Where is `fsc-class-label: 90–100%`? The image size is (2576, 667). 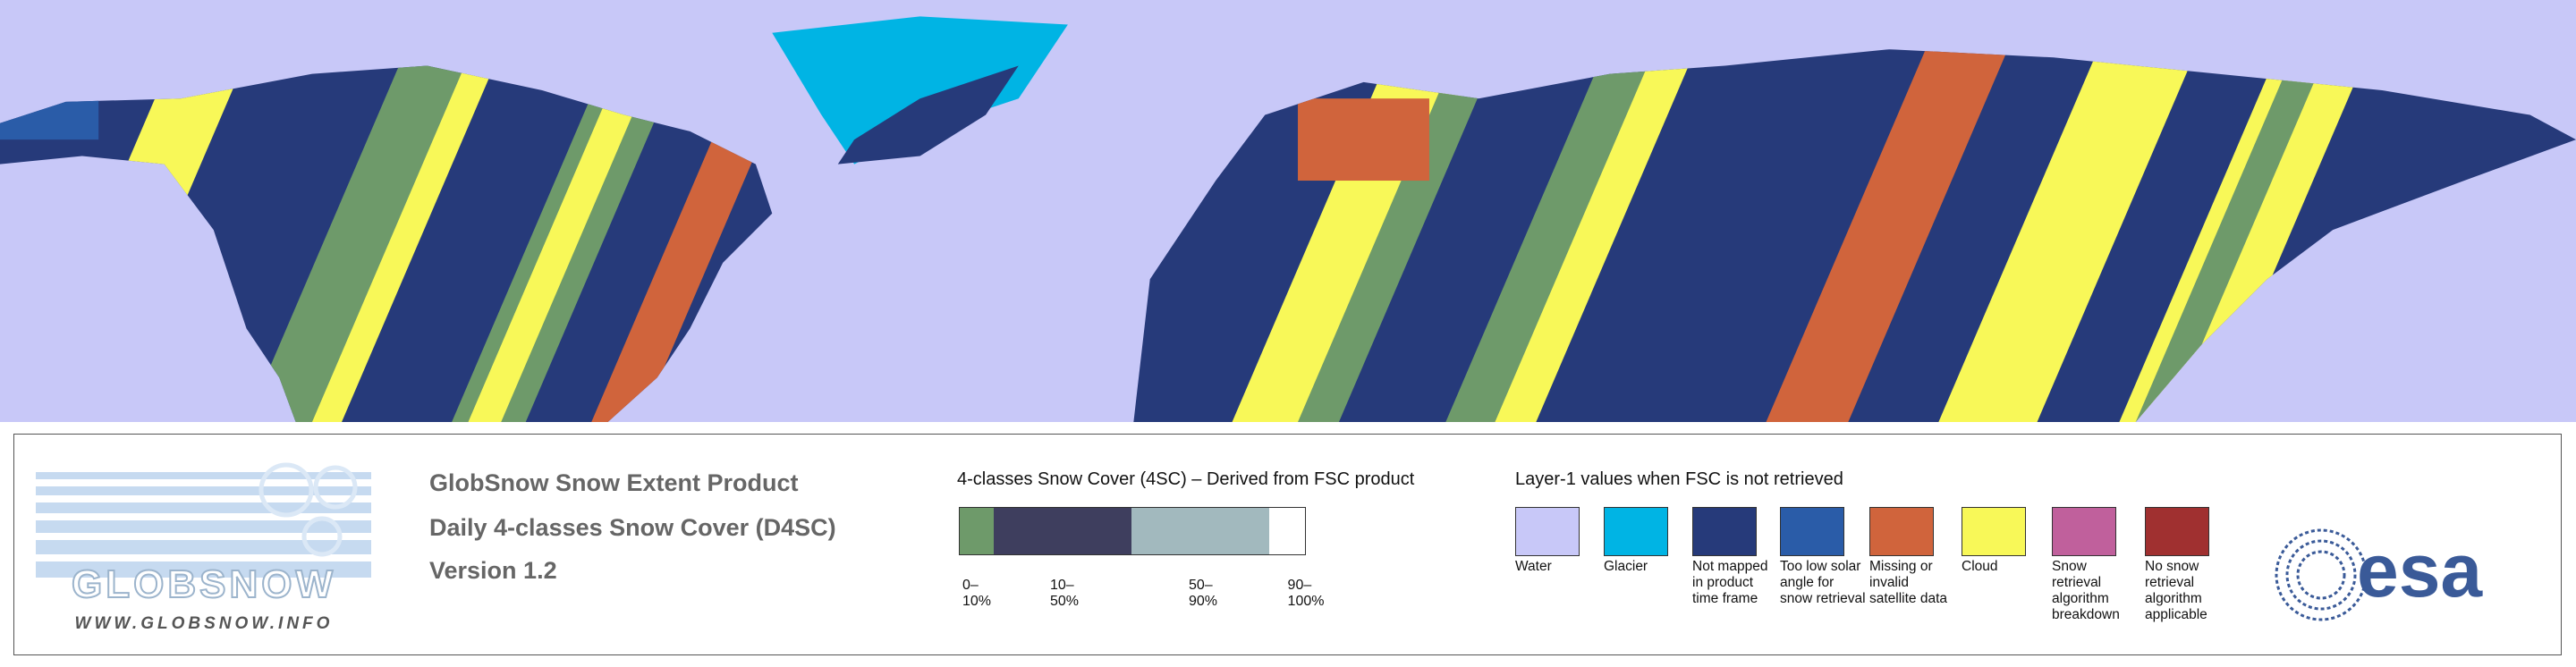 fsc-class-label: 90–100% is located at coordinates (1306, 593).